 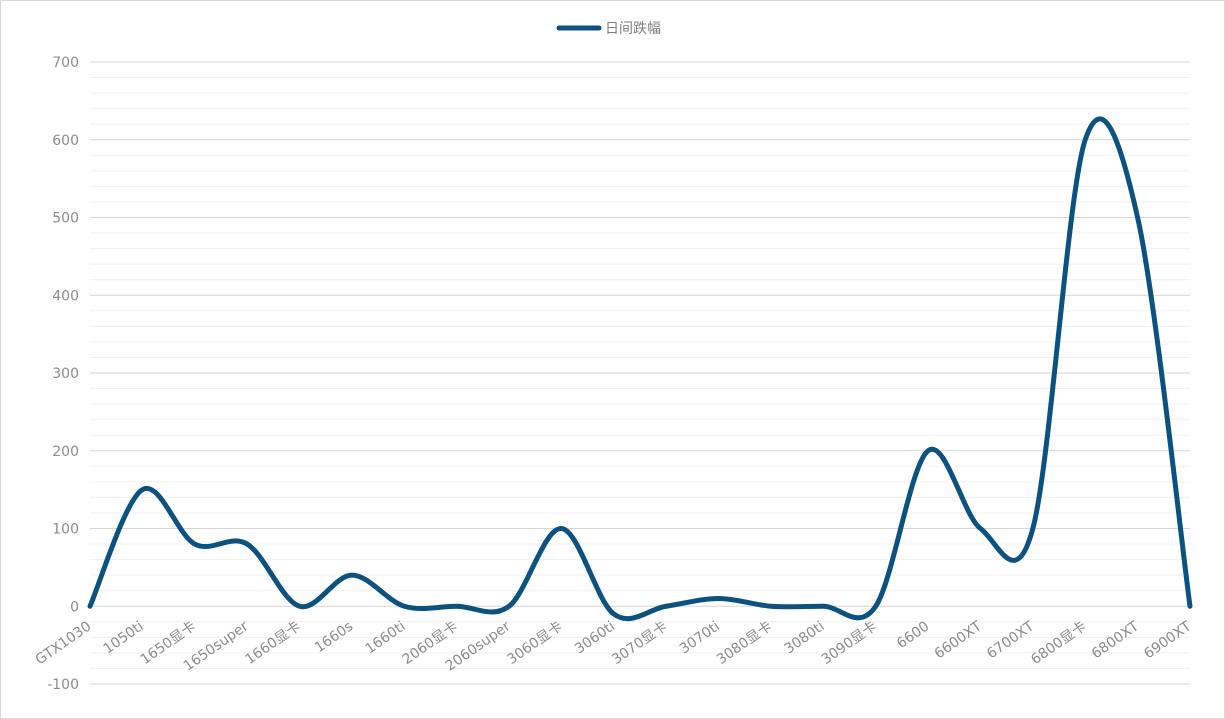 I want to click on x-tick-label: 6800XT, so click(x=1115, y=640).